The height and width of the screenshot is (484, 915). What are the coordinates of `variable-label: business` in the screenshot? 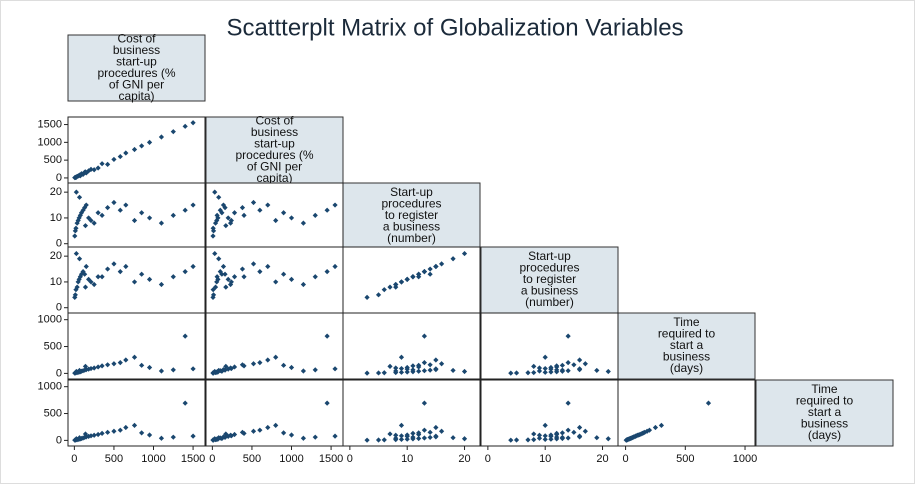 It's located at (136, 50).